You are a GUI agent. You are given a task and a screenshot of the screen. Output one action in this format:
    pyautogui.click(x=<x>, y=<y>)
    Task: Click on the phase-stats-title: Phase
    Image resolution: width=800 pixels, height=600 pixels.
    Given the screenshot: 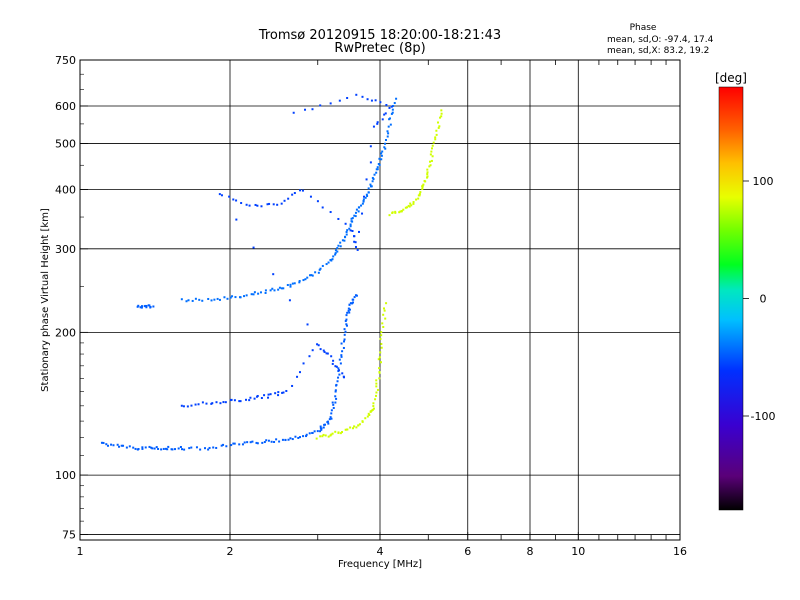 What is the action you would take?
    pyautogui.click(x=643, y=28)
    